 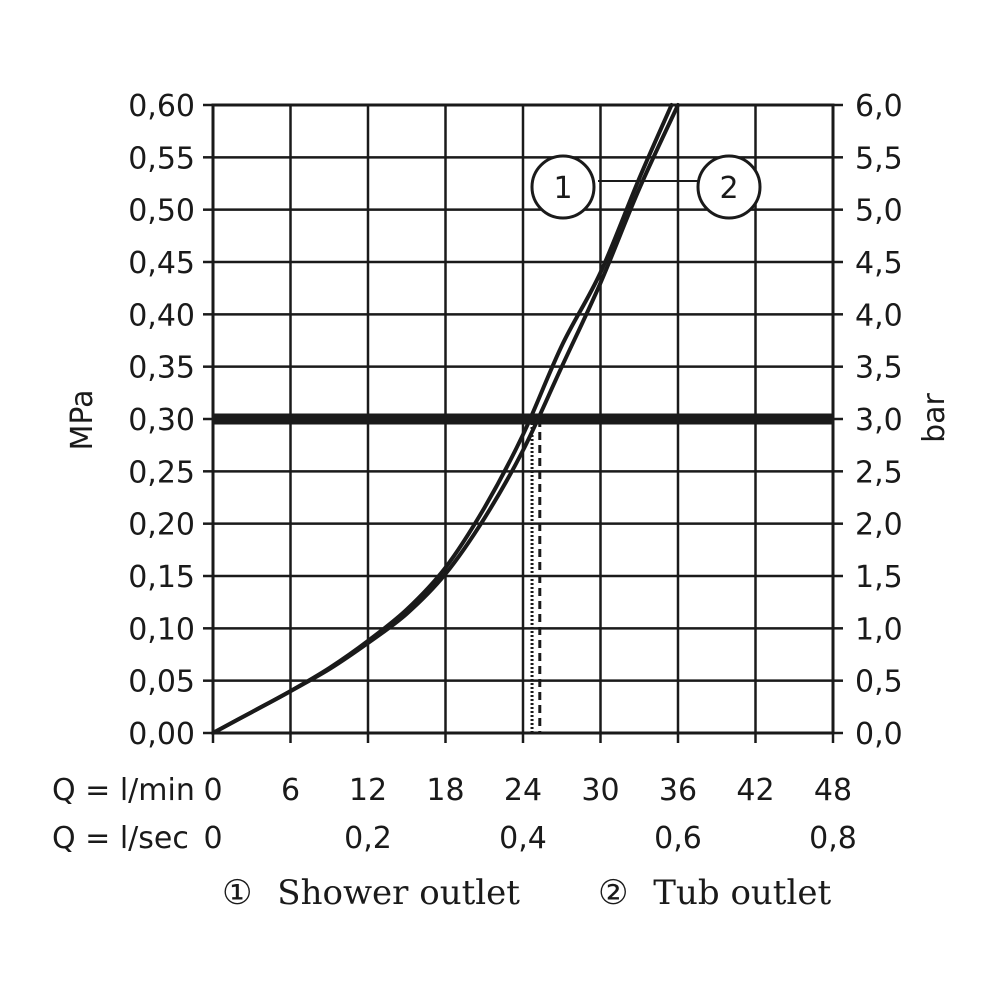 I want to click on legend-label-2: Tub outlet, so click(x=742, y=893).